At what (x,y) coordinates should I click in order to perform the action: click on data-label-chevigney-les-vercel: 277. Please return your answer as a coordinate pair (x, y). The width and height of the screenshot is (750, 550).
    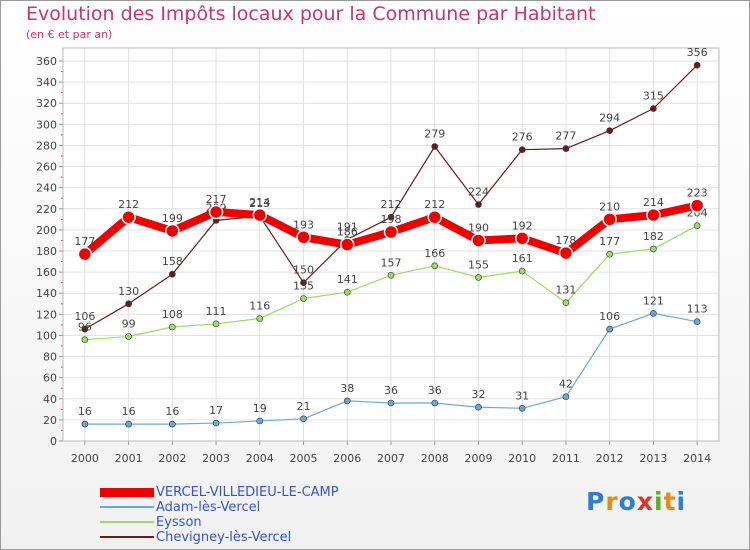
    Looking at the image, I should click on (565, 136).